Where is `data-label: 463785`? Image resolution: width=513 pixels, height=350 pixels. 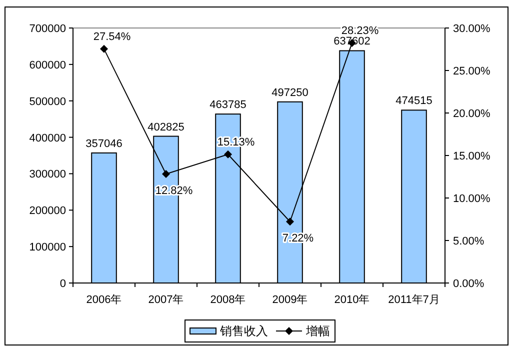 data-label: 463785 is located at coordinates (228, 105).